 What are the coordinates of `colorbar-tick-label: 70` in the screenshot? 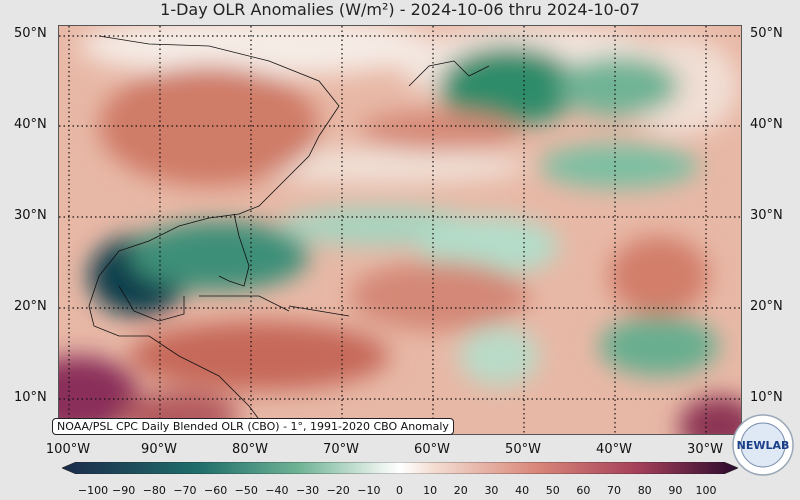 It's located at (614, 490).